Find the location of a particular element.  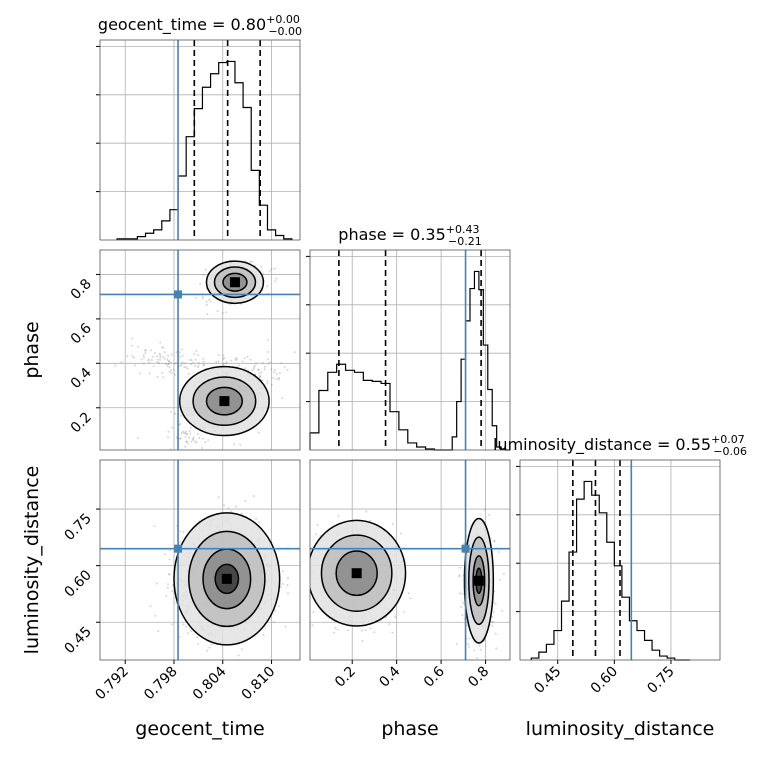

x-tick-label: 0.2 is located at coordinates (345, 677).